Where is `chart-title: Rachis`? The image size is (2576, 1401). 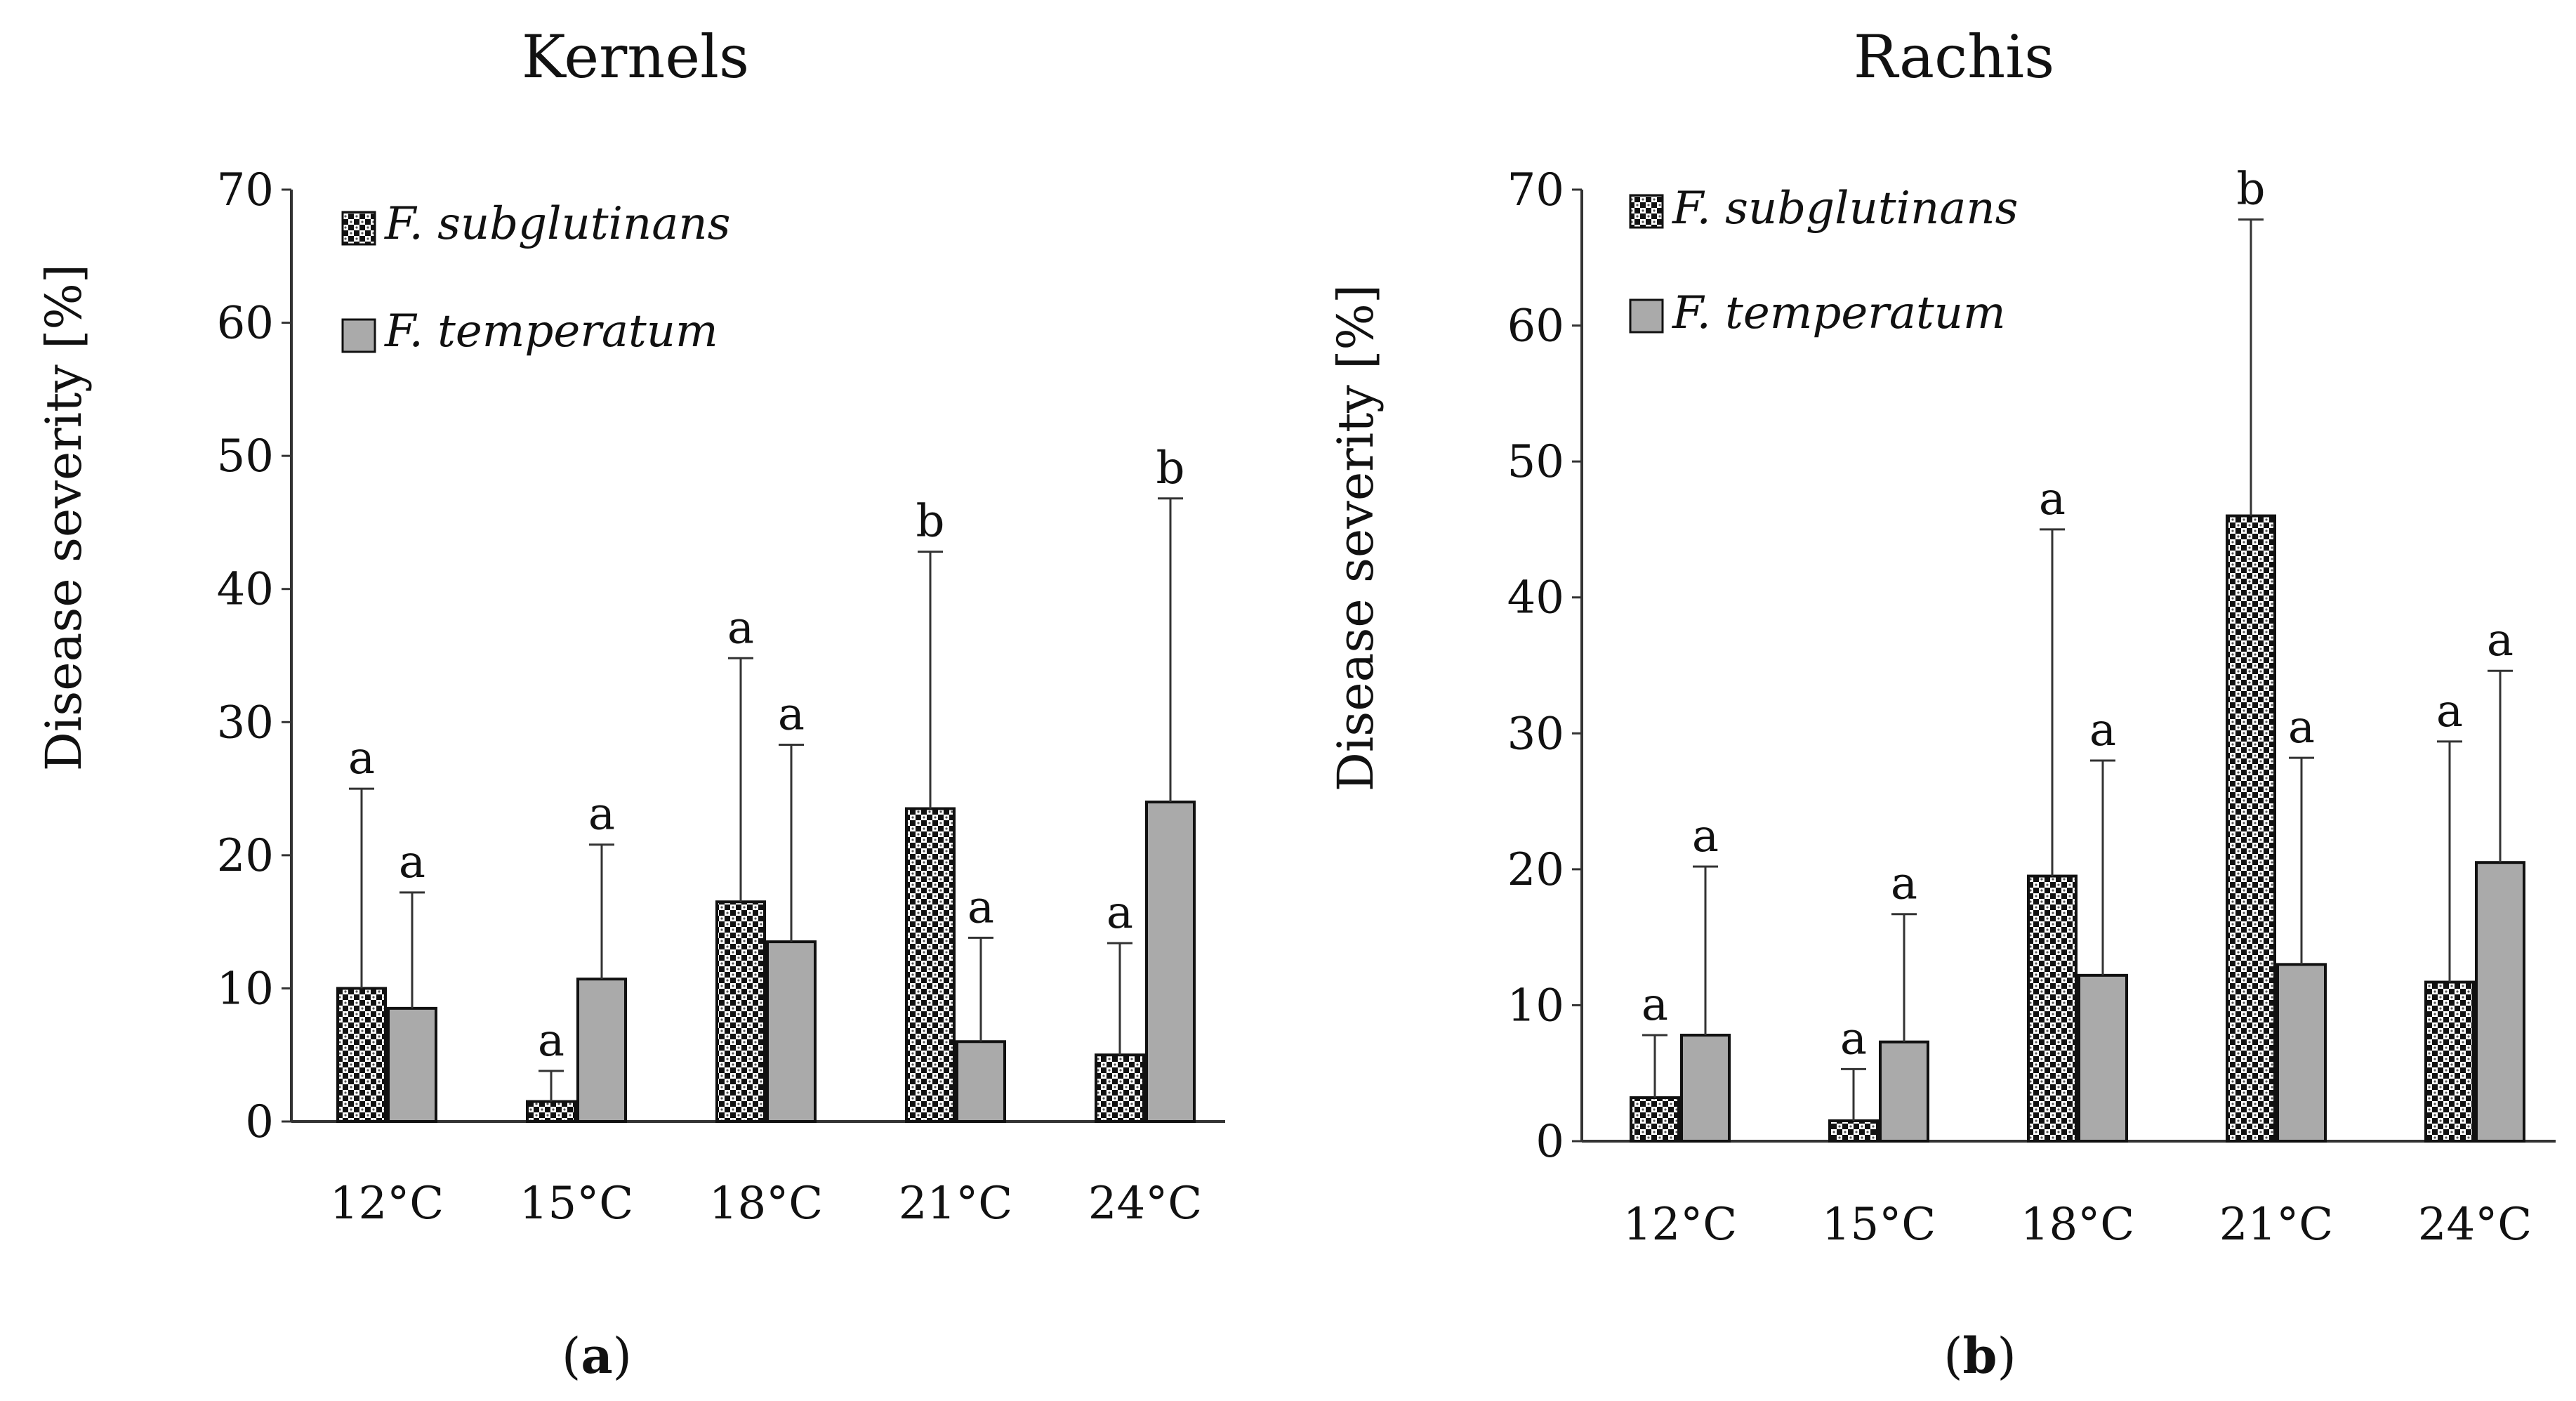
chart-title: Rachis is located at coordinates (1954, 56).